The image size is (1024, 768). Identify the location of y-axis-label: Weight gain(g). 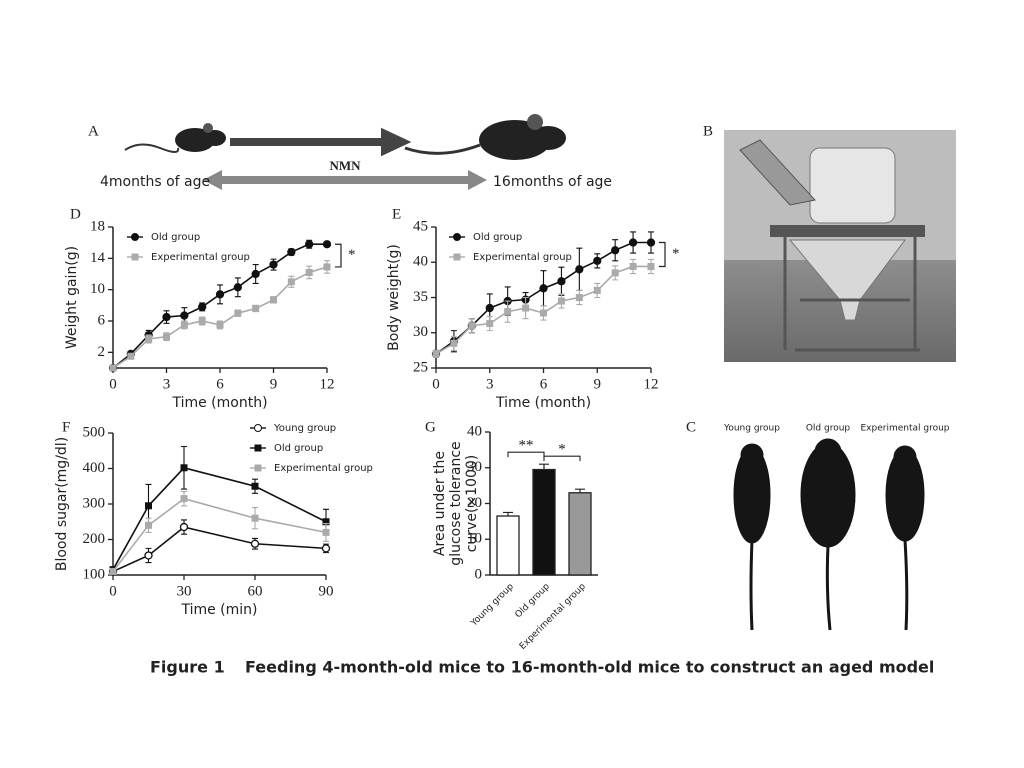
(72, 297).